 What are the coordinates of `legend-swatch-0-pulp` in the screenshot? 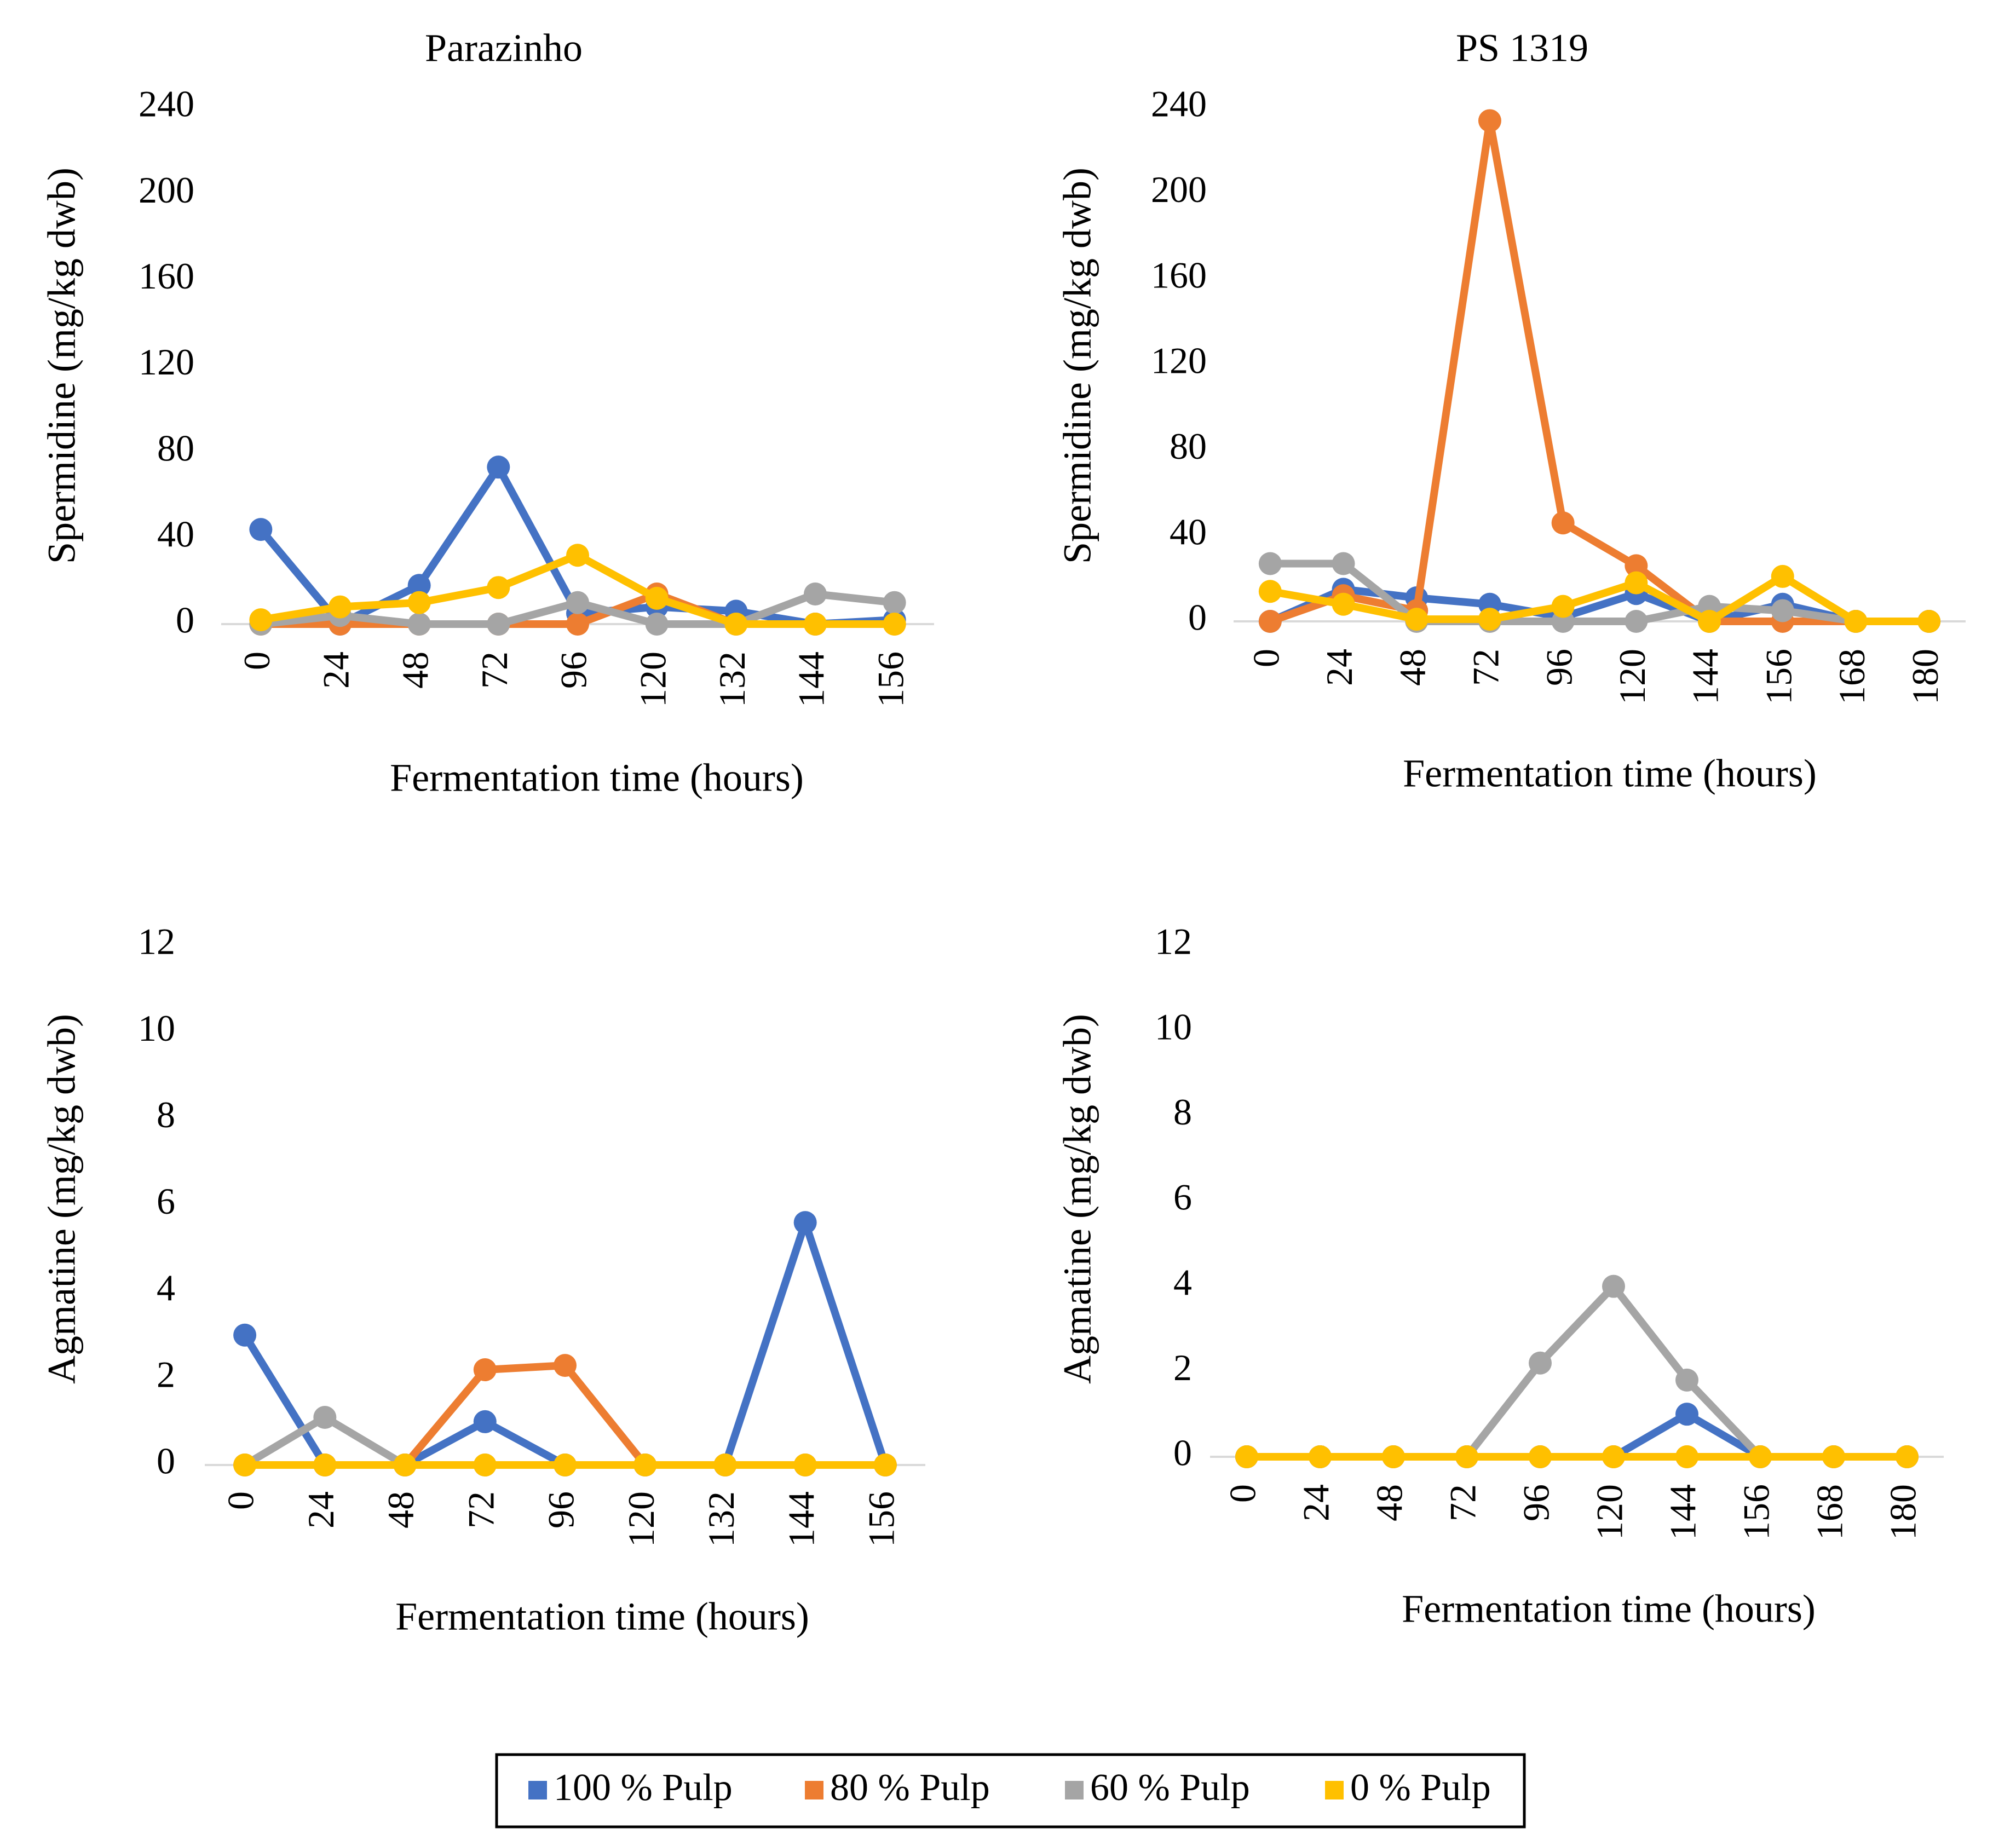 It's located at (1334, 1790).